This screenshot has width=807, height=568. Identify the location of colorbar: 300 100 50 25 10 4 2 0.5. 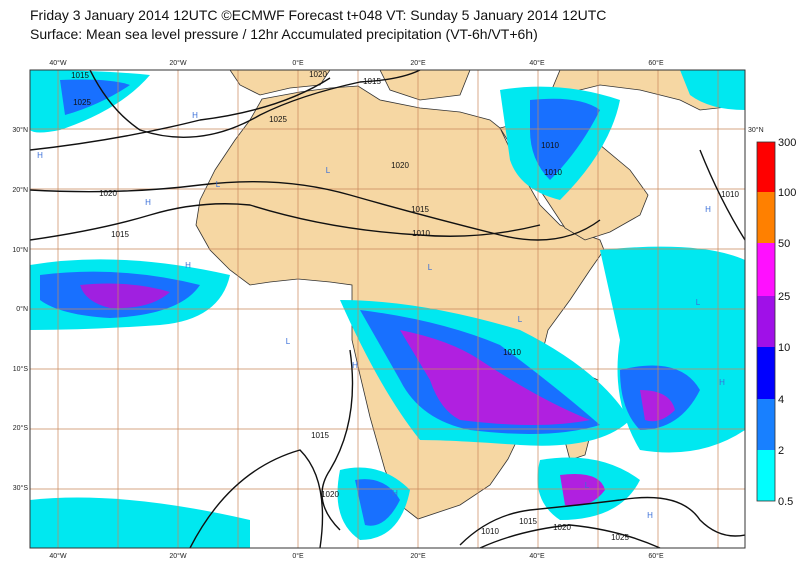
(776, 322).